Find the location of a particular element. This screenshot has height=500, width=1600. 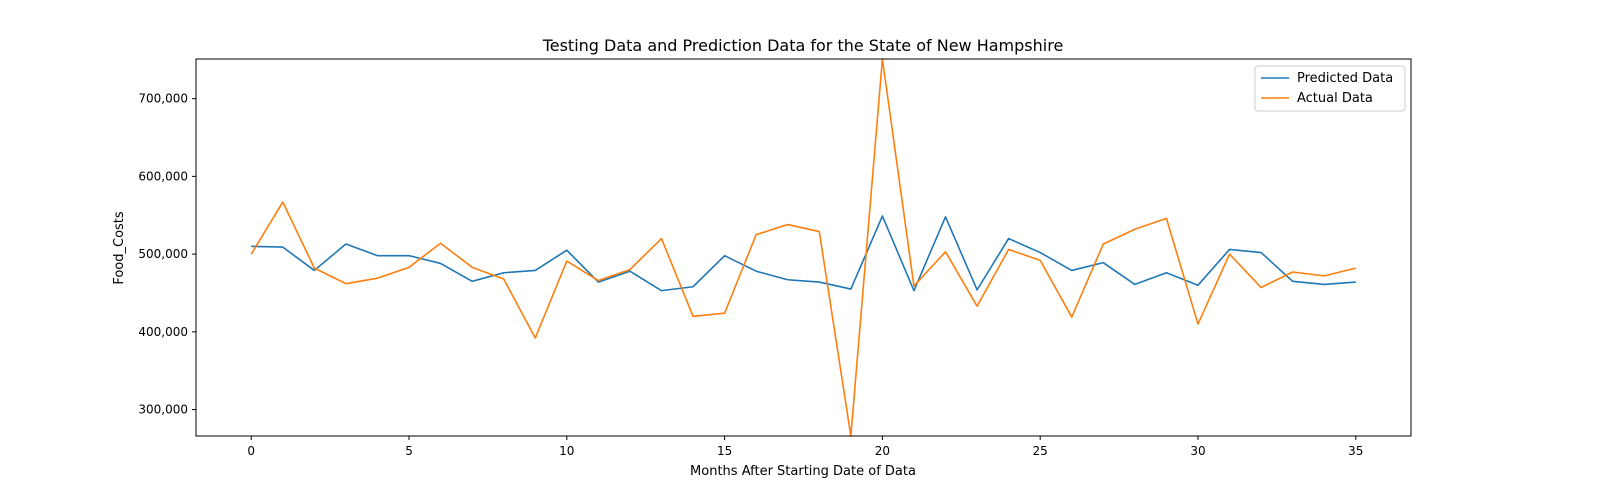

x-axis-label: Months After Starting Date of Data is located at coordinates (803, 471).